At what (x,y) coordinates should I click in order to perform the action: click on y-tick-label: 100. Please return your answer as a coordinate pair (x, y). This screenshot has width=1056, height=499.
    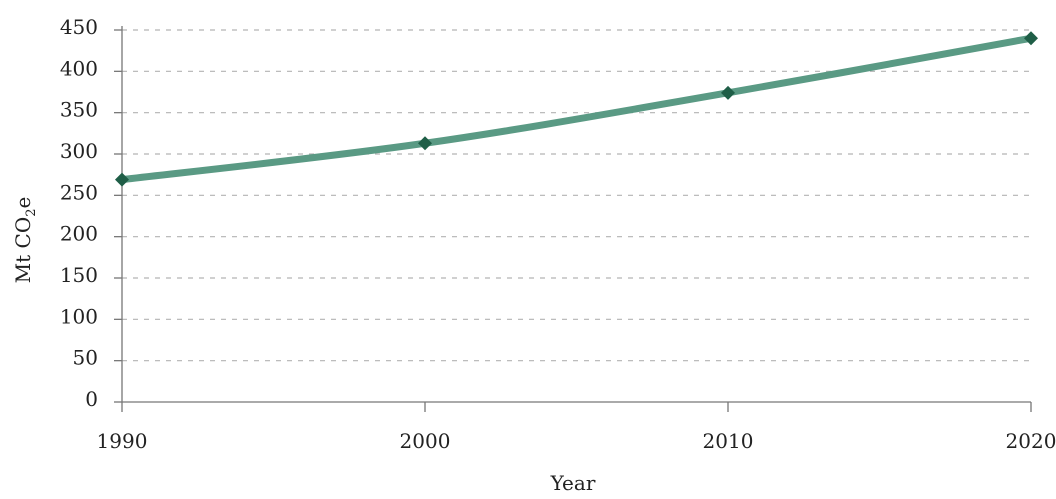
    Looking at the image, I should click on (79, 316).